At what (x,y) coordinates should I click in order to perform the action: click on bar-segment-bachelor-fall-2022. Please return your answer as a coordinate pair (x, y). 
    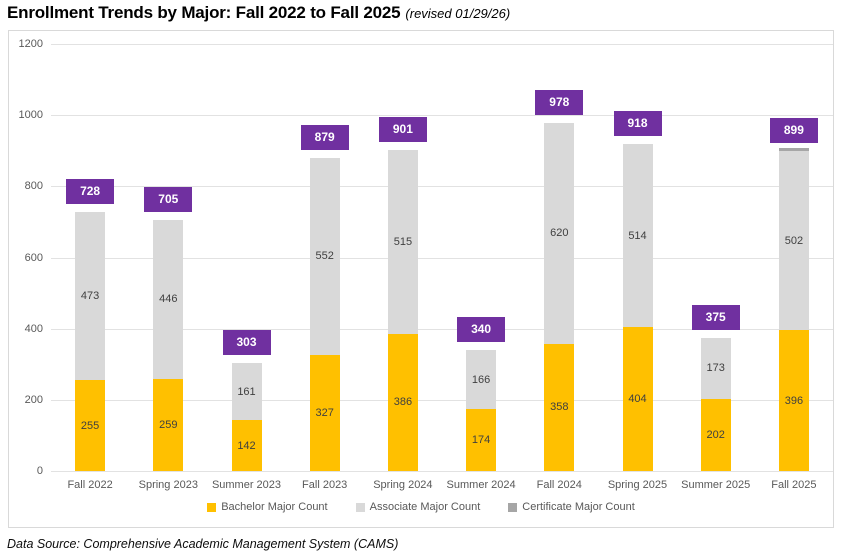
    Looking at the image, I should click on (90, 425).